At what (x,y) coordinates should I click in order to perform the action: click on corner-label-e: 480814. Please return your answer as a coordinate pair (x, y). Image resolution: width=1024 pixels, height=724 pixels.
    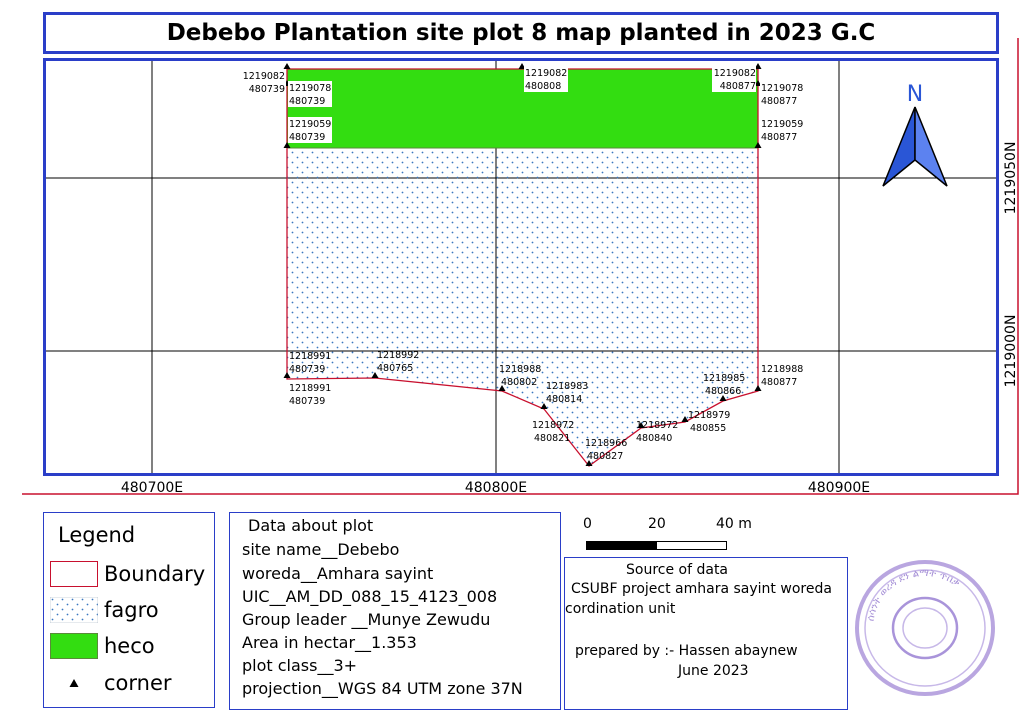
    Looking at the image, I should click on (564, 399).